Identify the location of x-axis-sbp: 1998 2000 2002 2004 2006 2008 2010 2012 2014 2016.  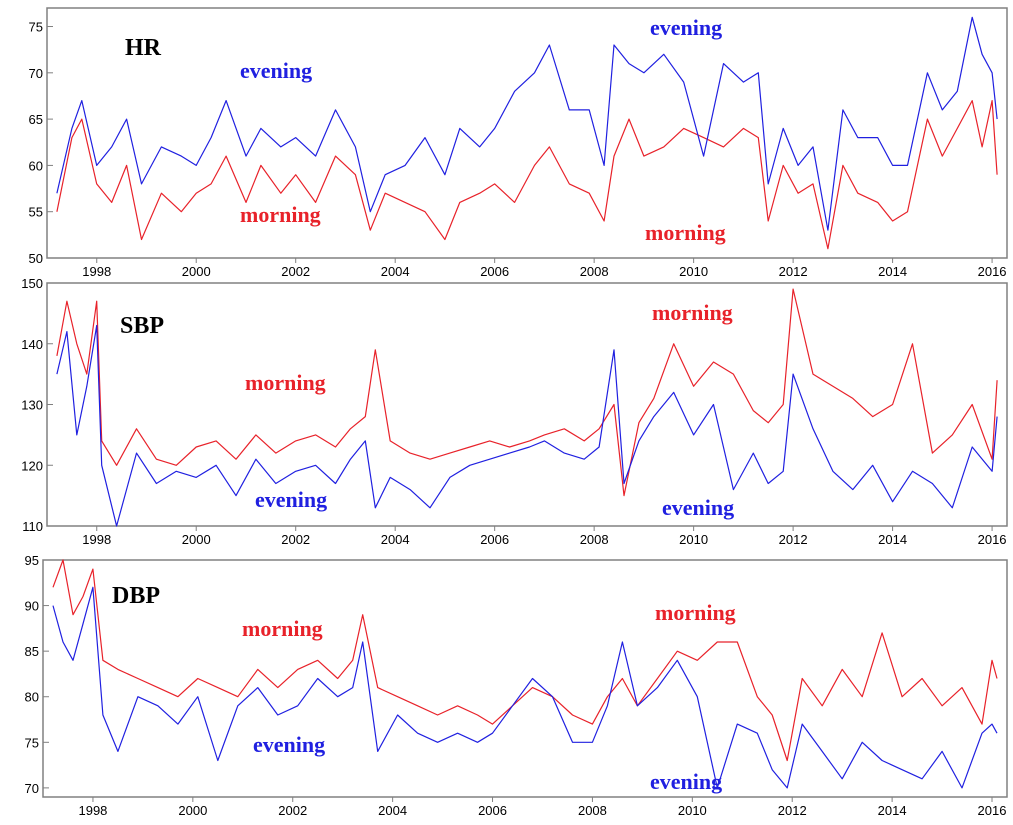
(544, 536).